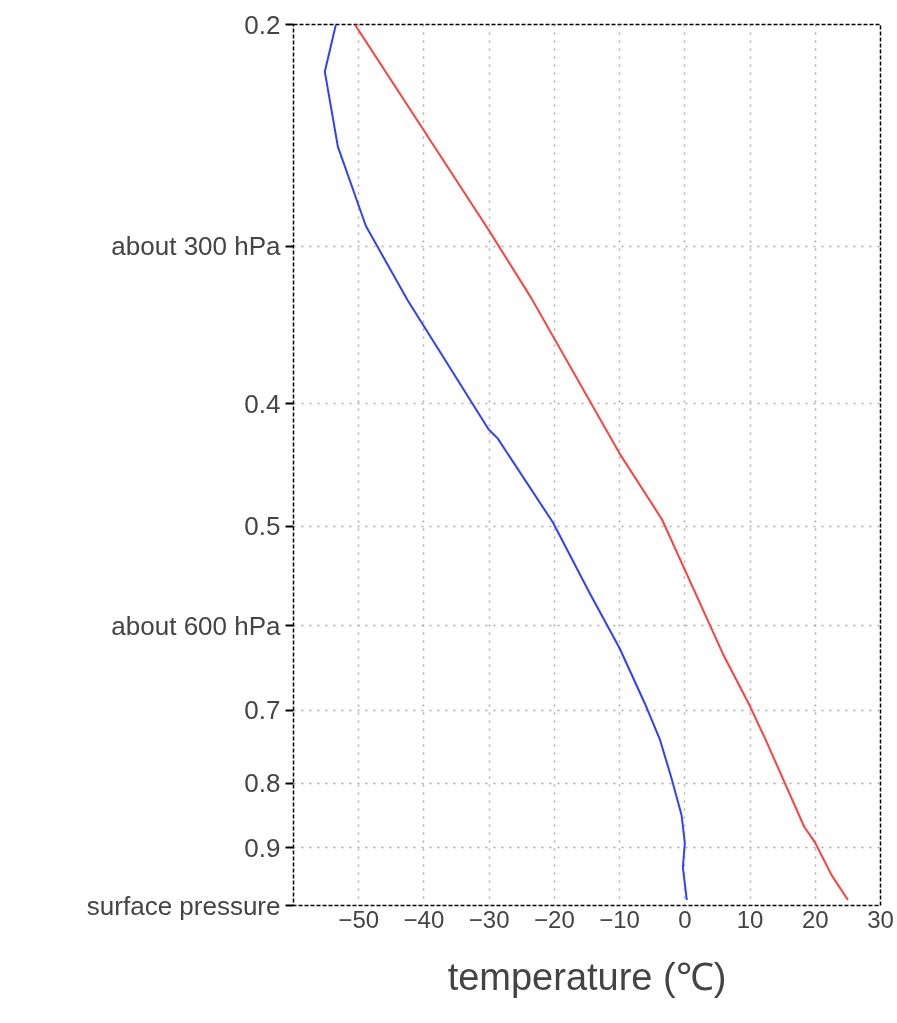 This screenshot has height=1023, width=897. Describe the element at coordinates (262, 403) in the screenshot. I see `y-tick-label: 0.4` at that location.